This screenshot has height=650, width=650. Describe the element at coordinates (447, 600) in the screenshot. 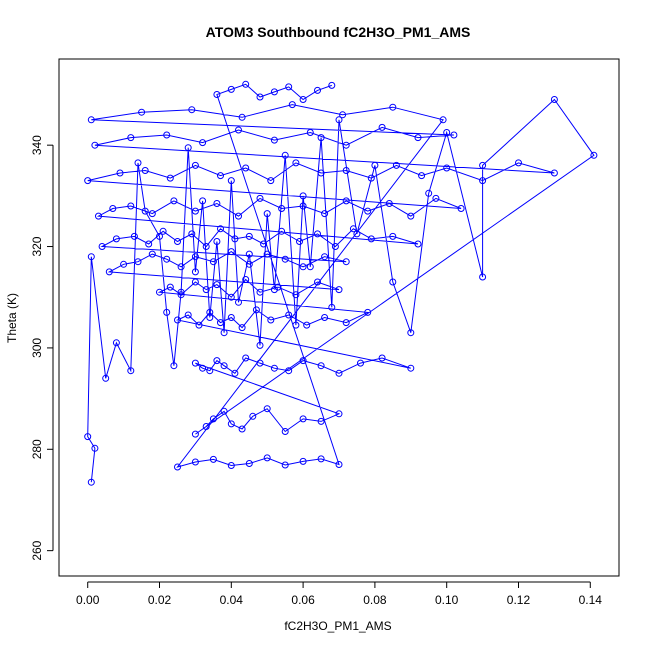

I see `x-tick-label: 0.10` at that location.